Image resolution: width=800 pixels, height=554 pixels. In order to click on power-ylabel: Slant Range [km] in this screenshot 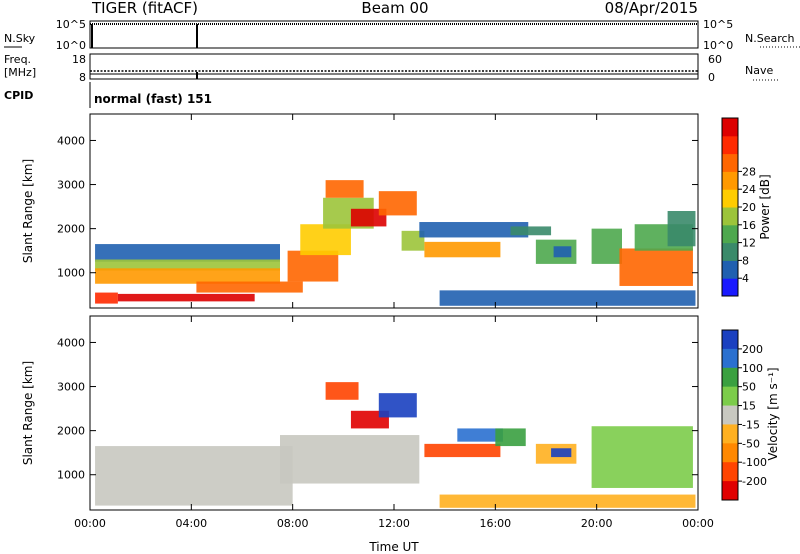, I will do `click(28, 211)`.